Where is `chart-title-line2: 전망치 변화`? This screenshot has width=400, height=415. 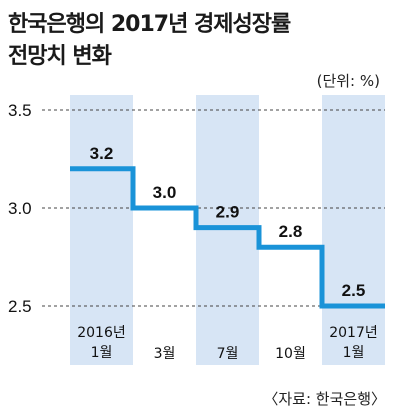 chart-title-line2: 전망치 변화 is located at coordinates (60, 56).